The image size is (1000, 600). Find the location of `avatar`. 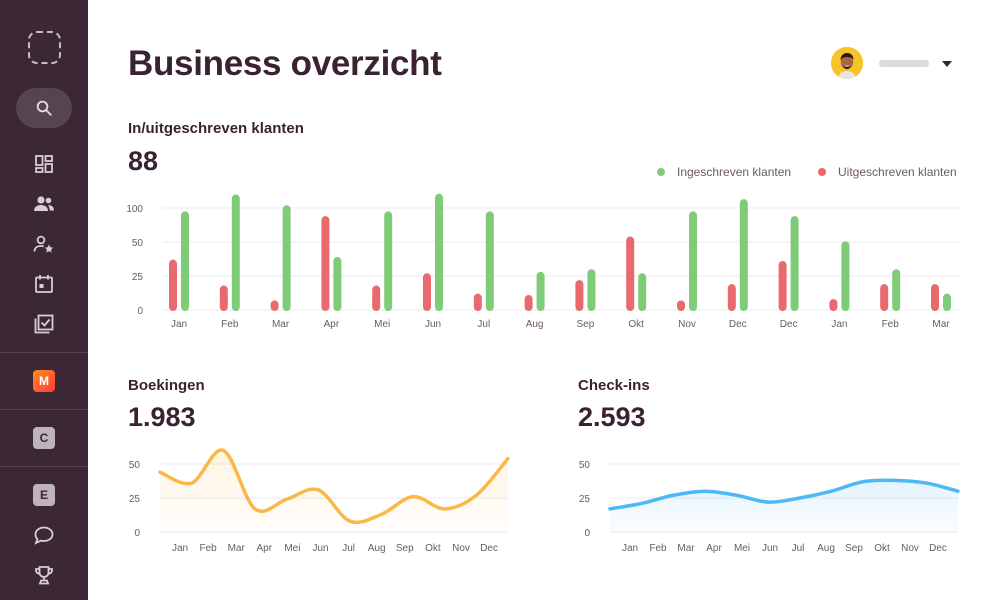

avatar is located at coordinates (847, 63).